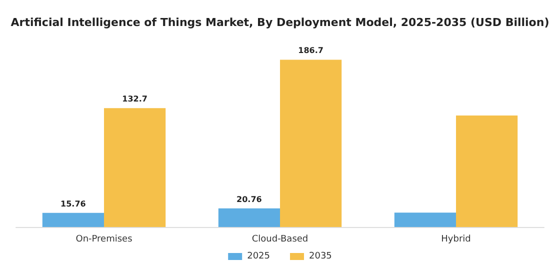 The width and height of the screenshot is (560, 280). What do you see at coordinates (104, 239) in the screenshot?
I see `x-tick-label: On-Premises` at bounding box center [104, 239].